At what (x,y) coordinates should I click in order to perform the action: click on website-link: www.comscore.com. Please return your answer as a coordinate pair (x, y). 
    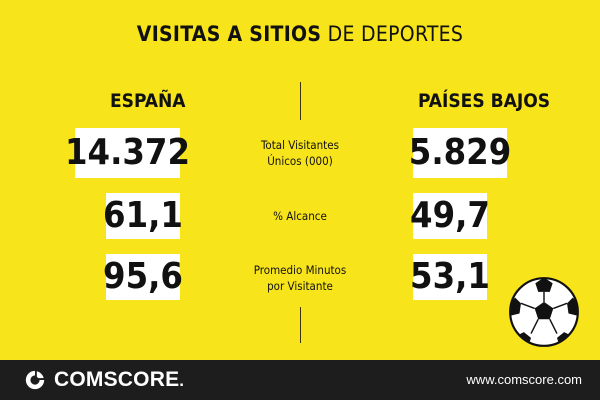
    Looking at the image, I should click on (524, 379).